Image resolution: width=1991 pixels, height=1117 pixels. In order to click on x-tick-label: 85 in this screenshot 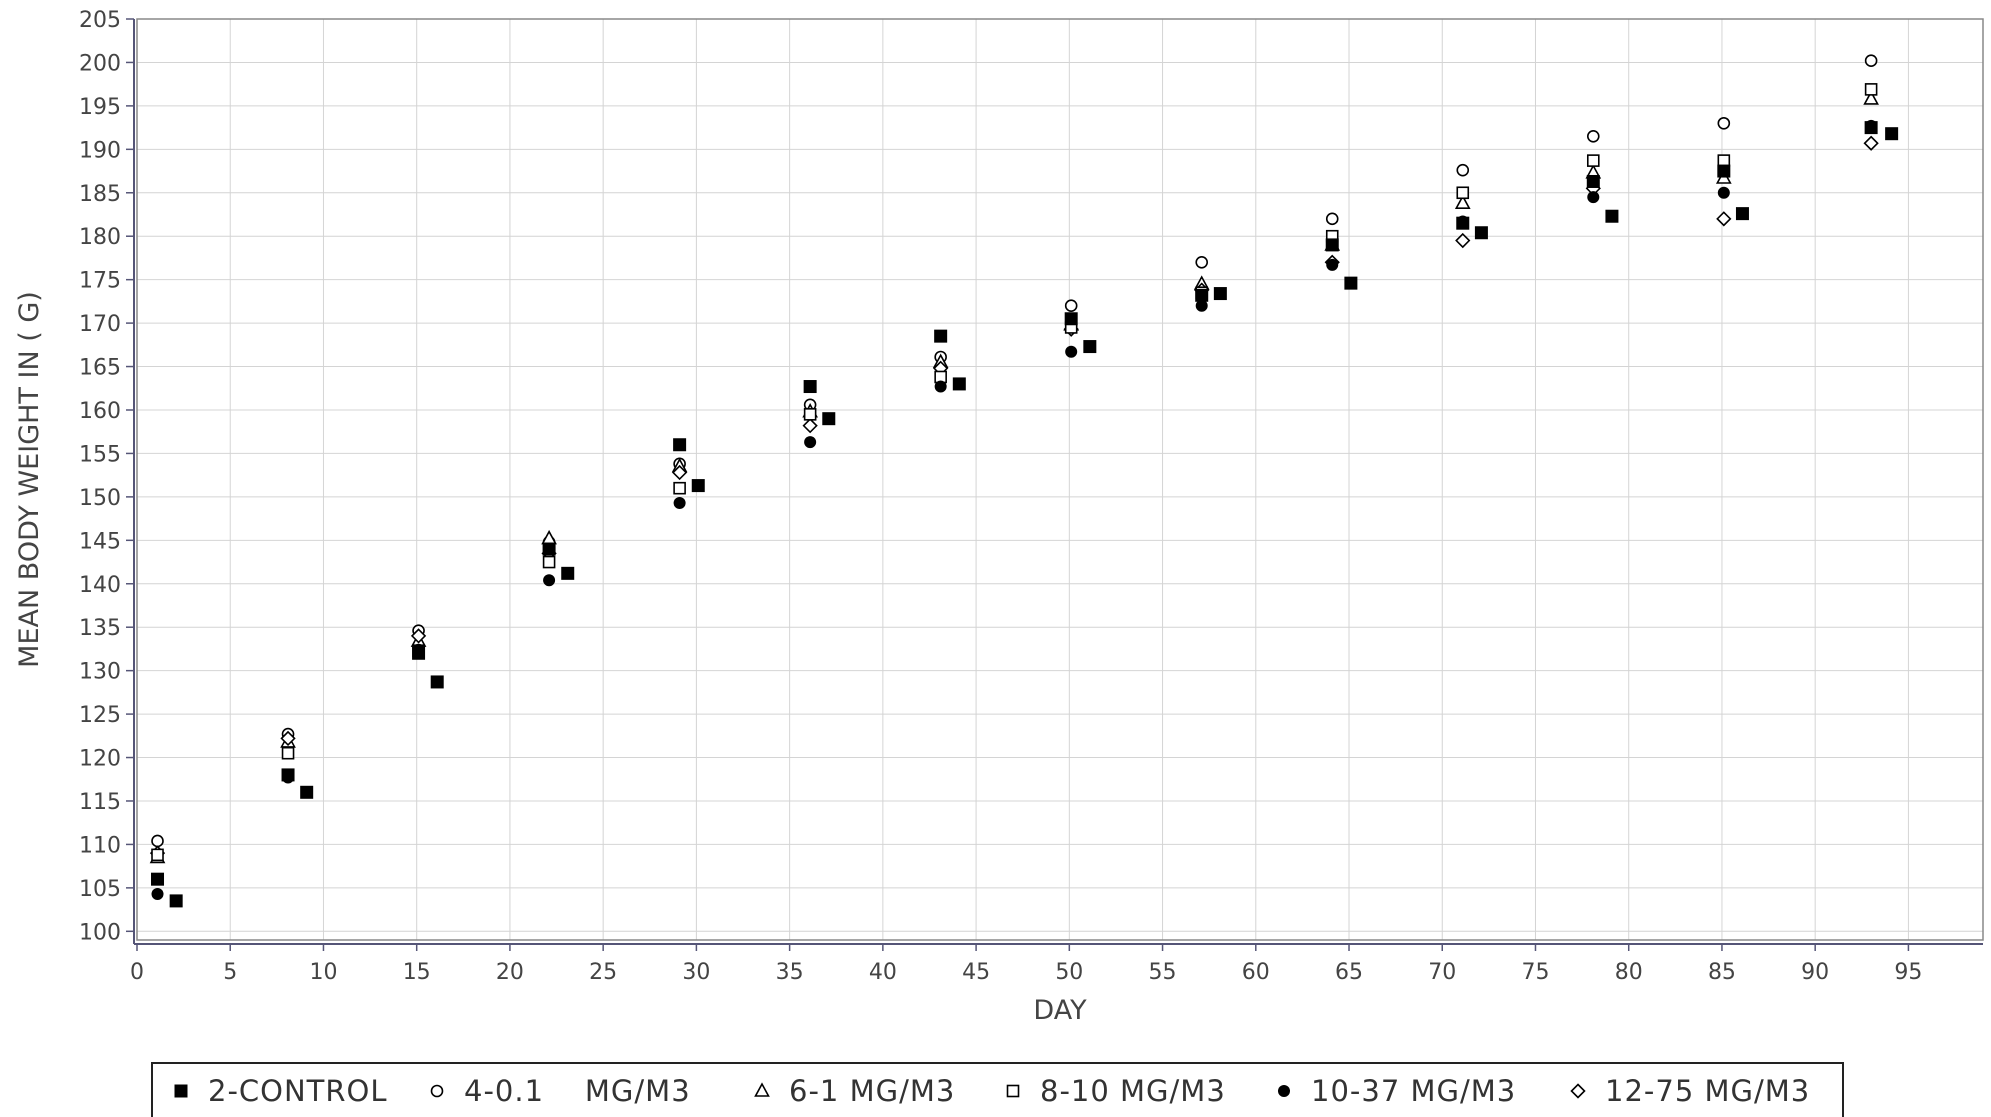, I will do `click(1722, 972)`.